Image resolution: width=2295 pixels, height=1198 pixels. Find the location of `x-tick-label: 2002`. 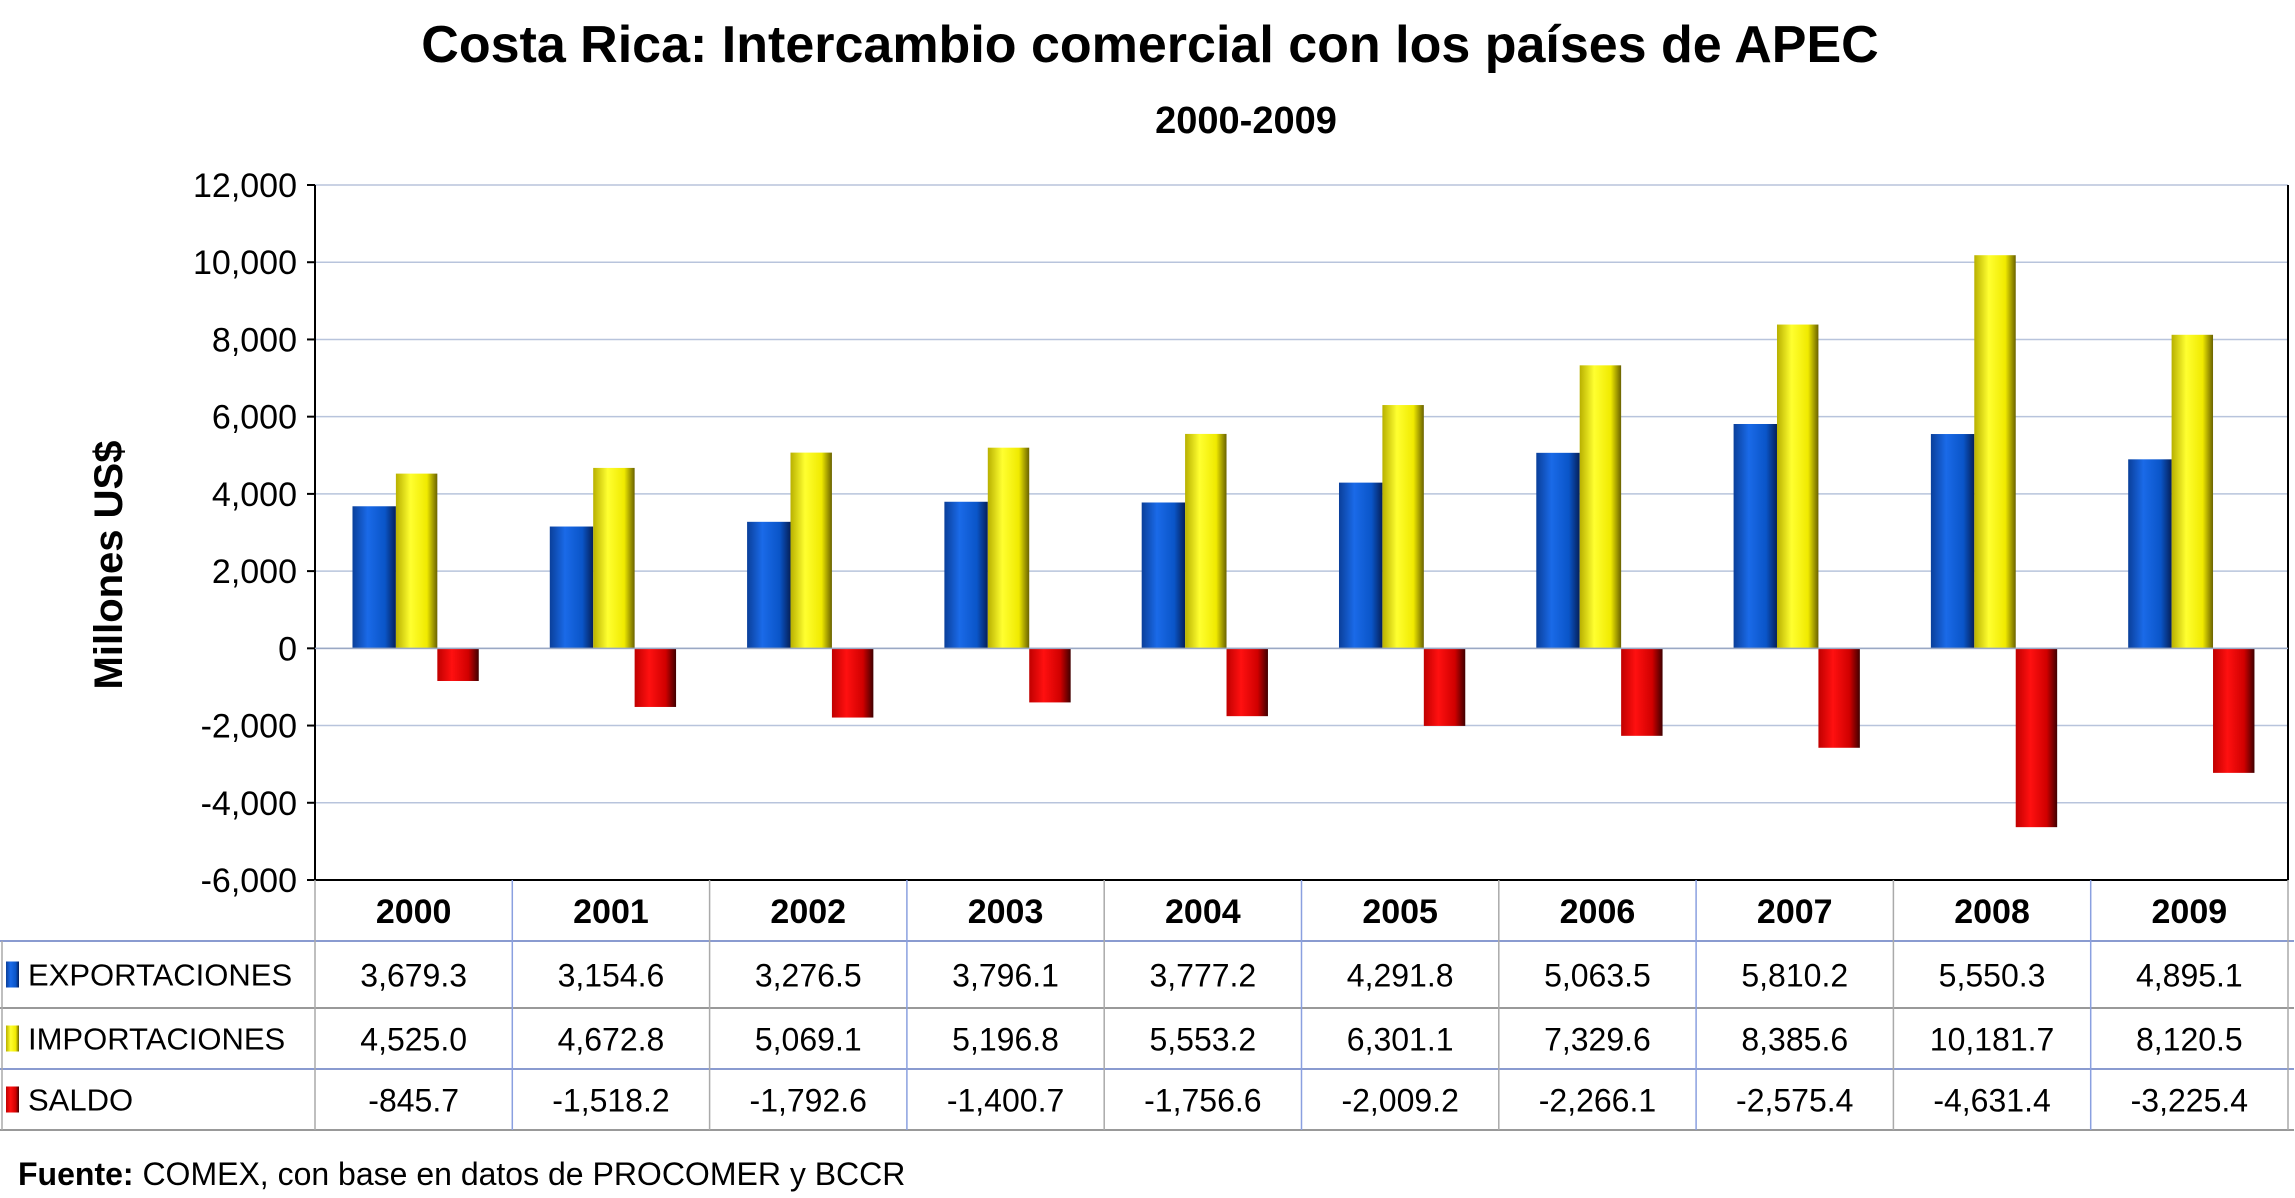

x-tick-label: 2002 is located at coordinates (808, 912).